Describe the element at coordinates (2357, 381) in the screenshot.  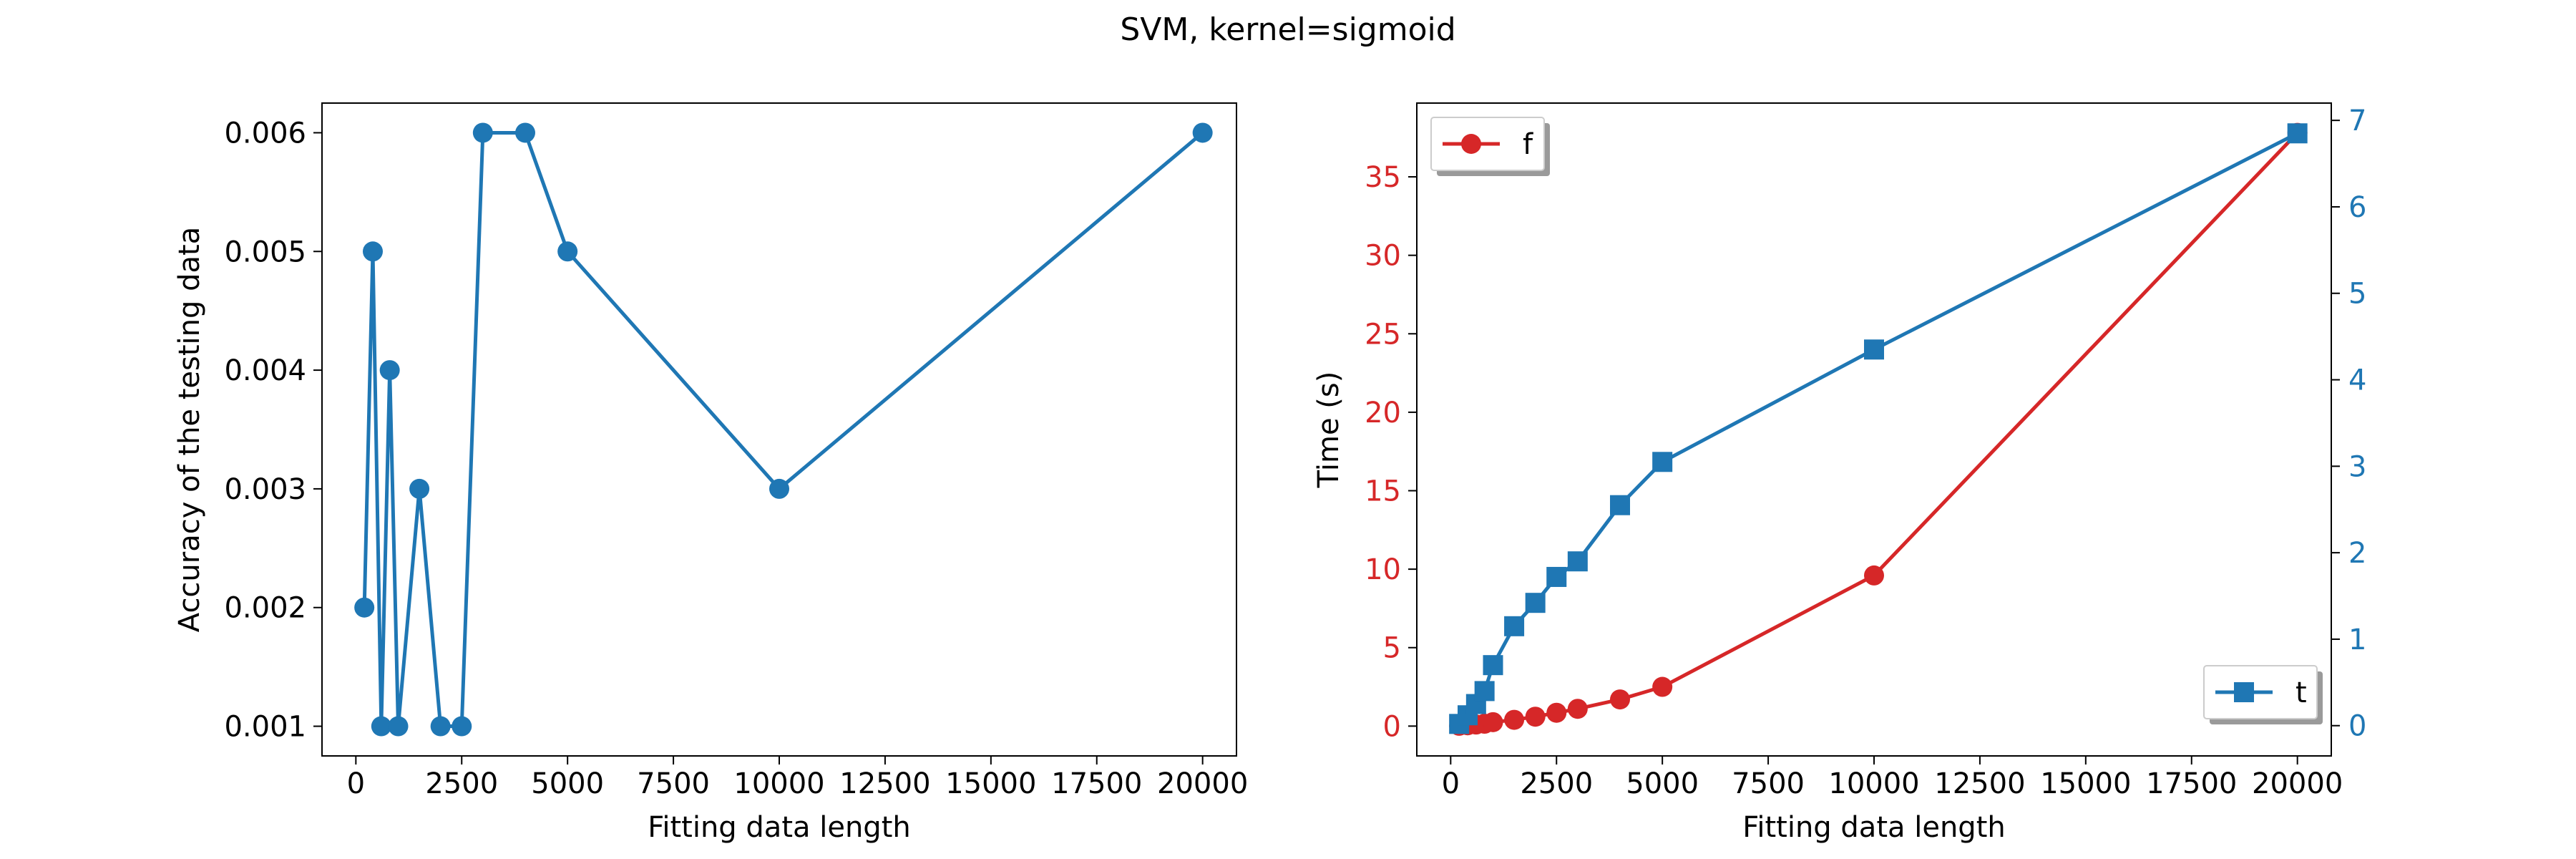
I see `y-right-tick-label: 4` at that location.